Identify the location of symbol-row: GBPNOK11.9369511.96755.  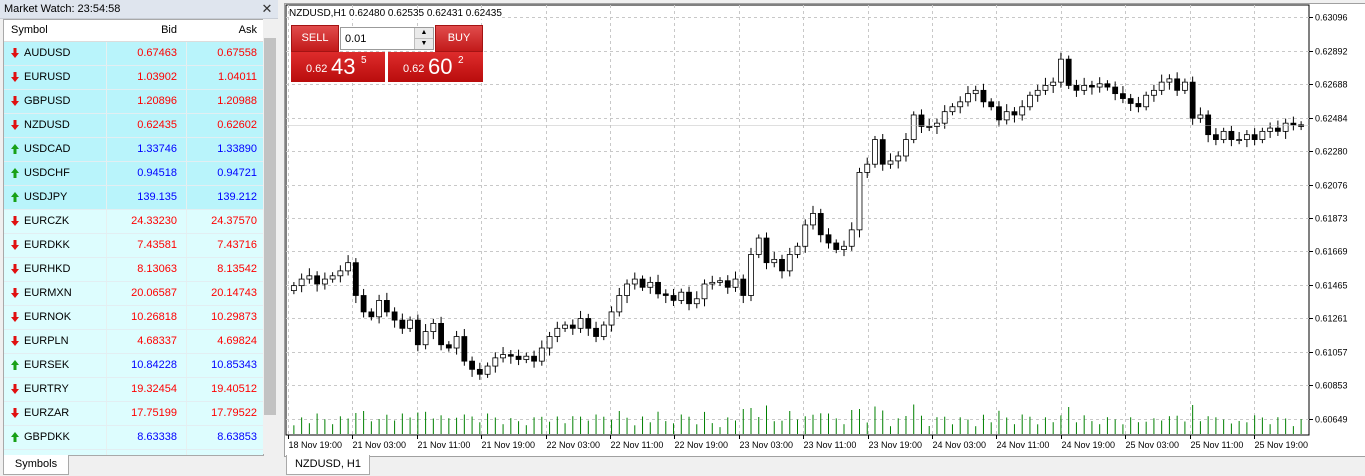
(133, 453).